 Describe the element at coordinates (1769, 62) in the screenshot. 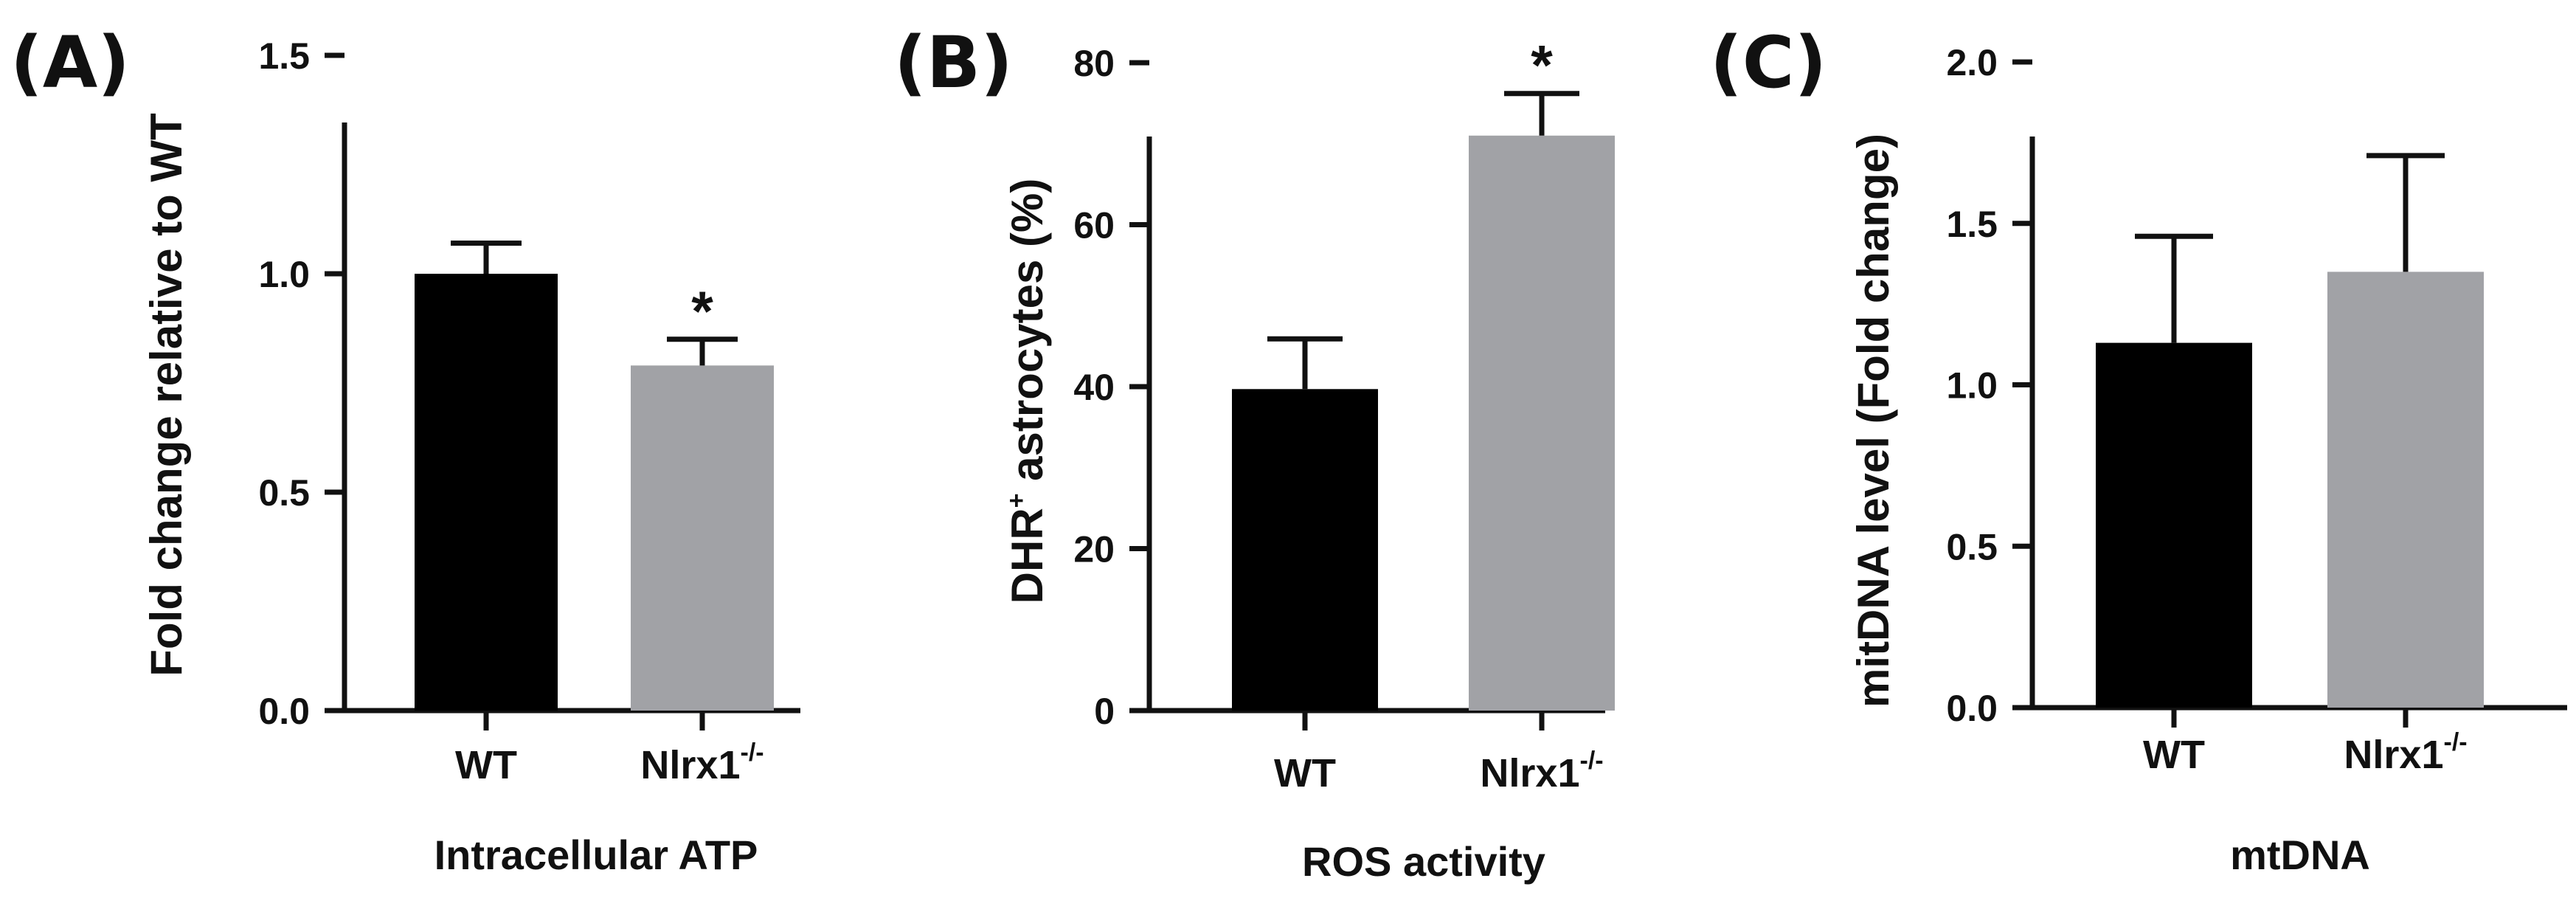

I see `panel-c-letter: (C)` at that location.